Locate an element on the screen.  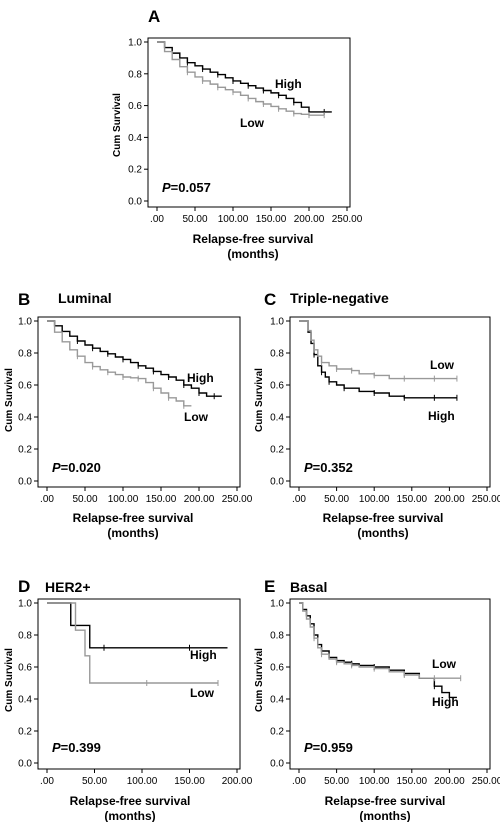
p-number: =0.057 is located at coordinates (191, 187).